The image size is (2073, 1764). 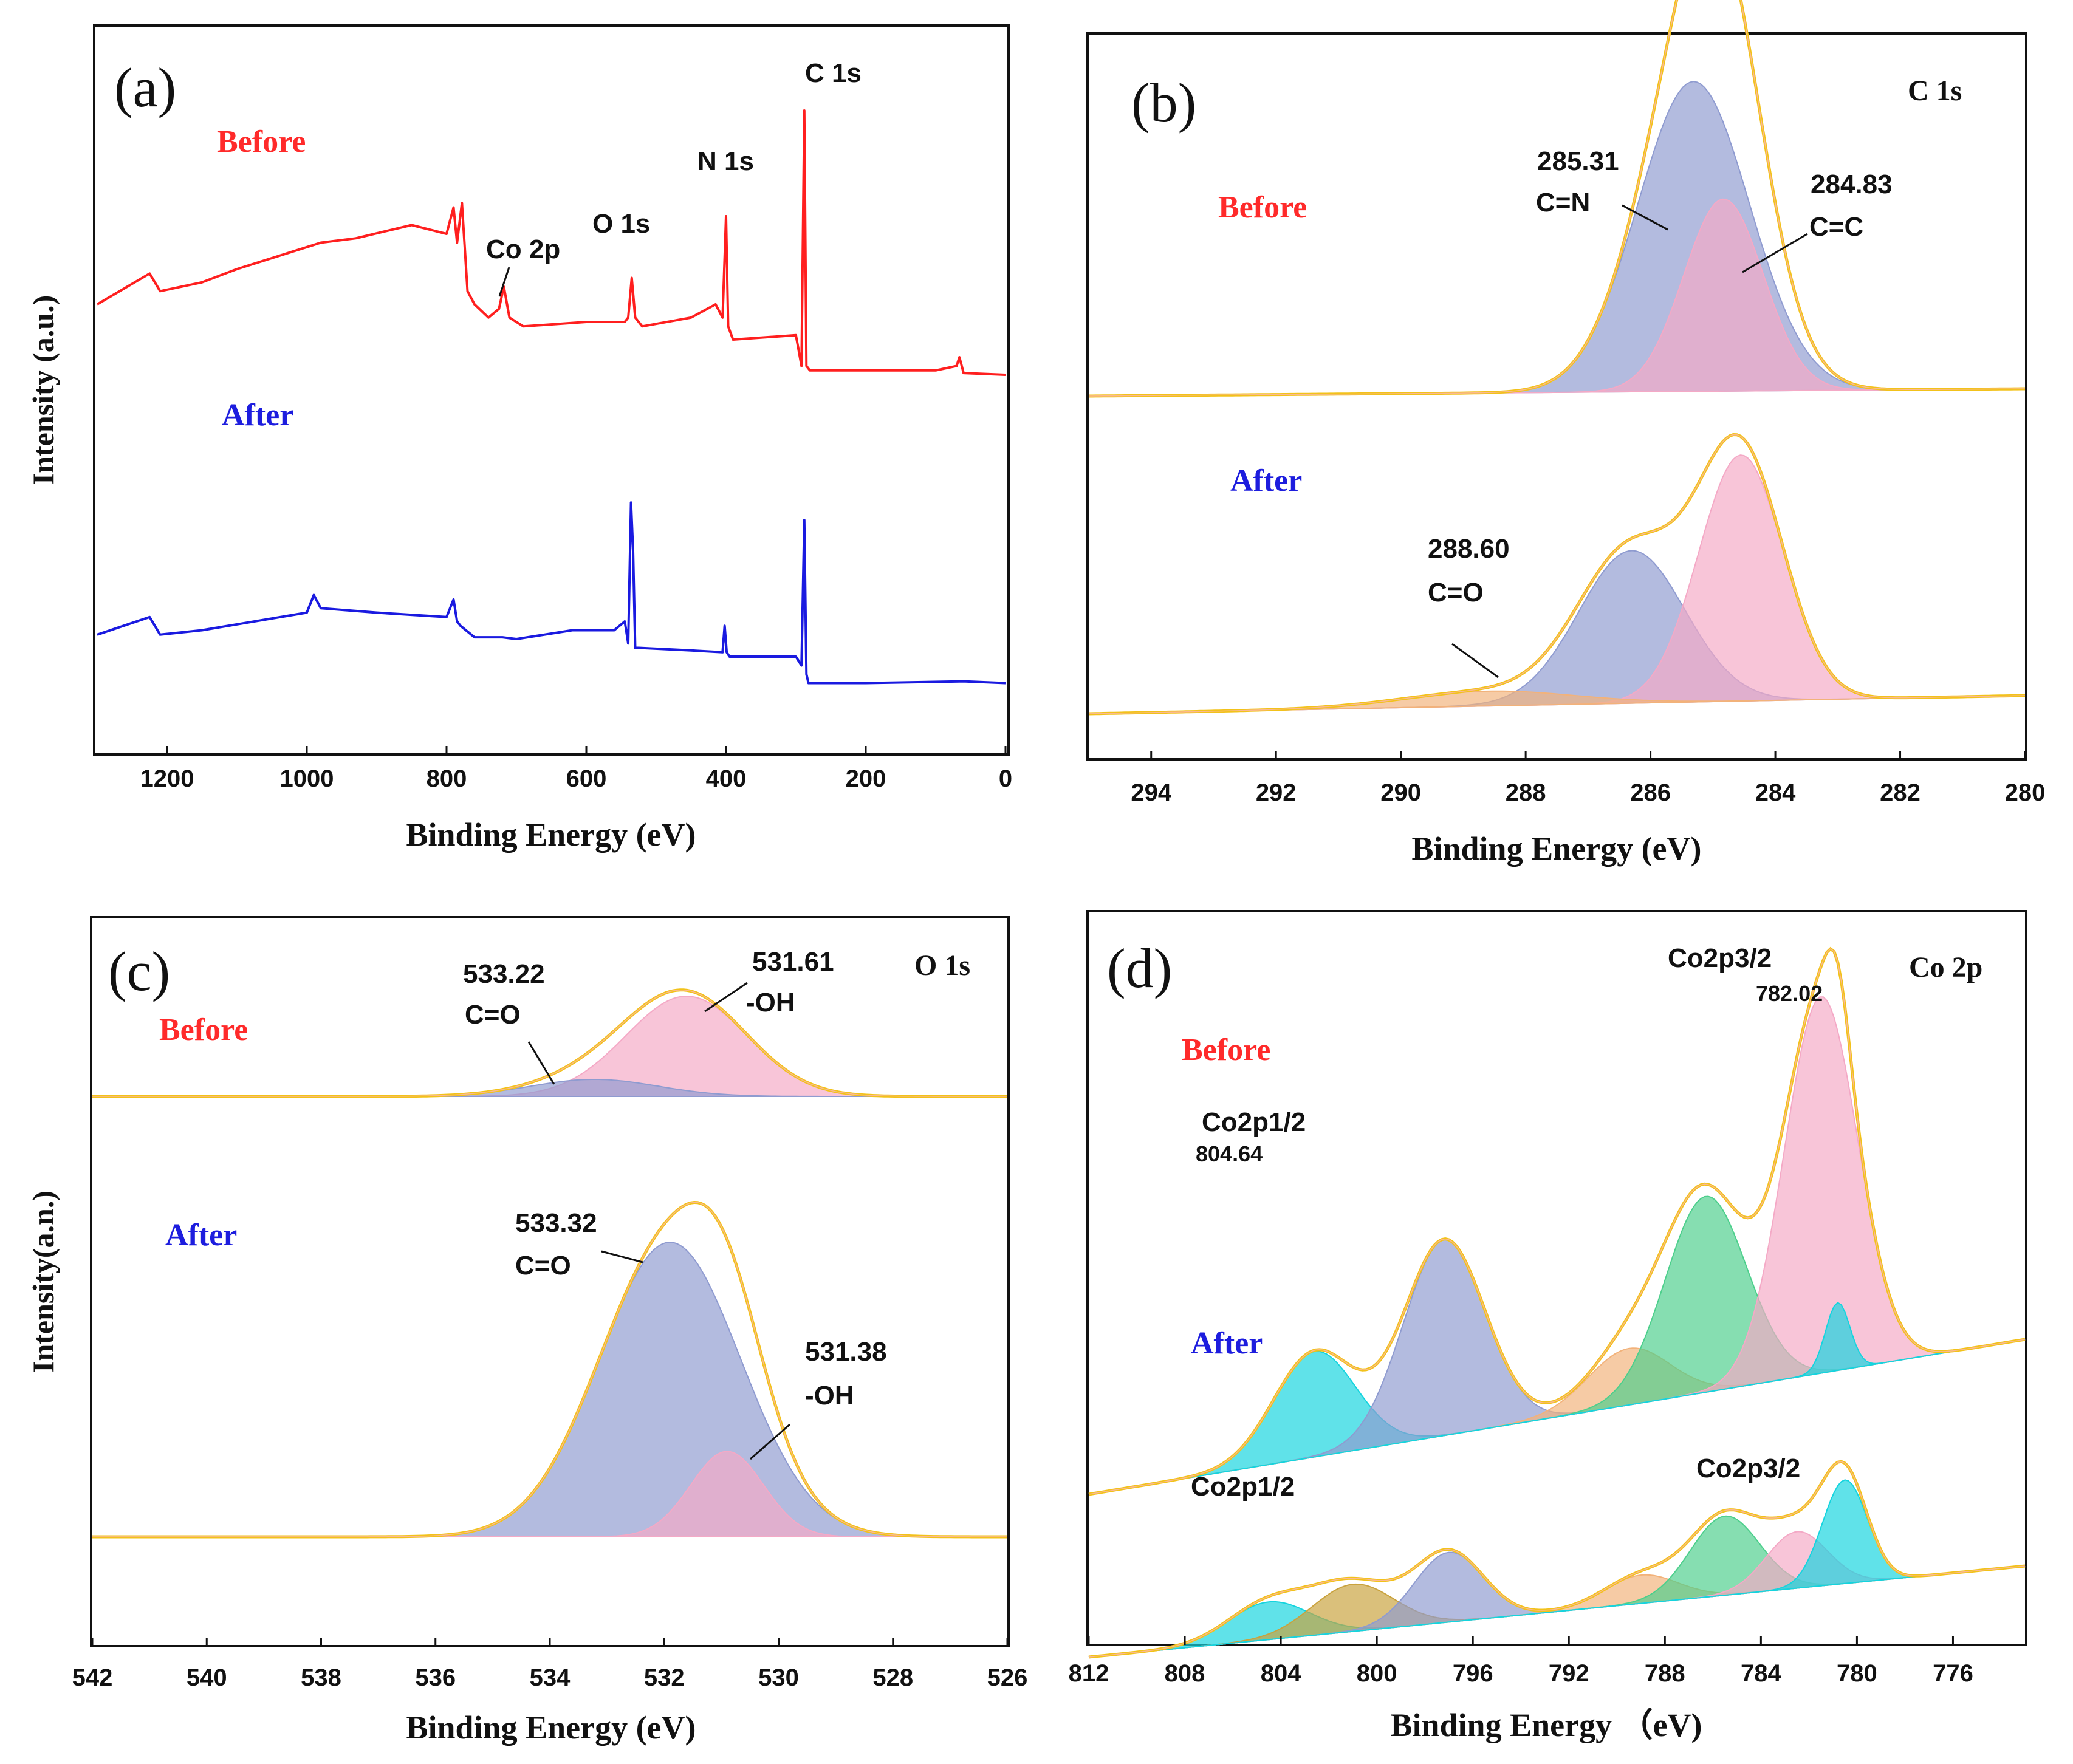 What do you see at coordinates (201, 1235) in the screenshot?
I see `panel-c-after-label: After` at bounding box center [201, 1235].